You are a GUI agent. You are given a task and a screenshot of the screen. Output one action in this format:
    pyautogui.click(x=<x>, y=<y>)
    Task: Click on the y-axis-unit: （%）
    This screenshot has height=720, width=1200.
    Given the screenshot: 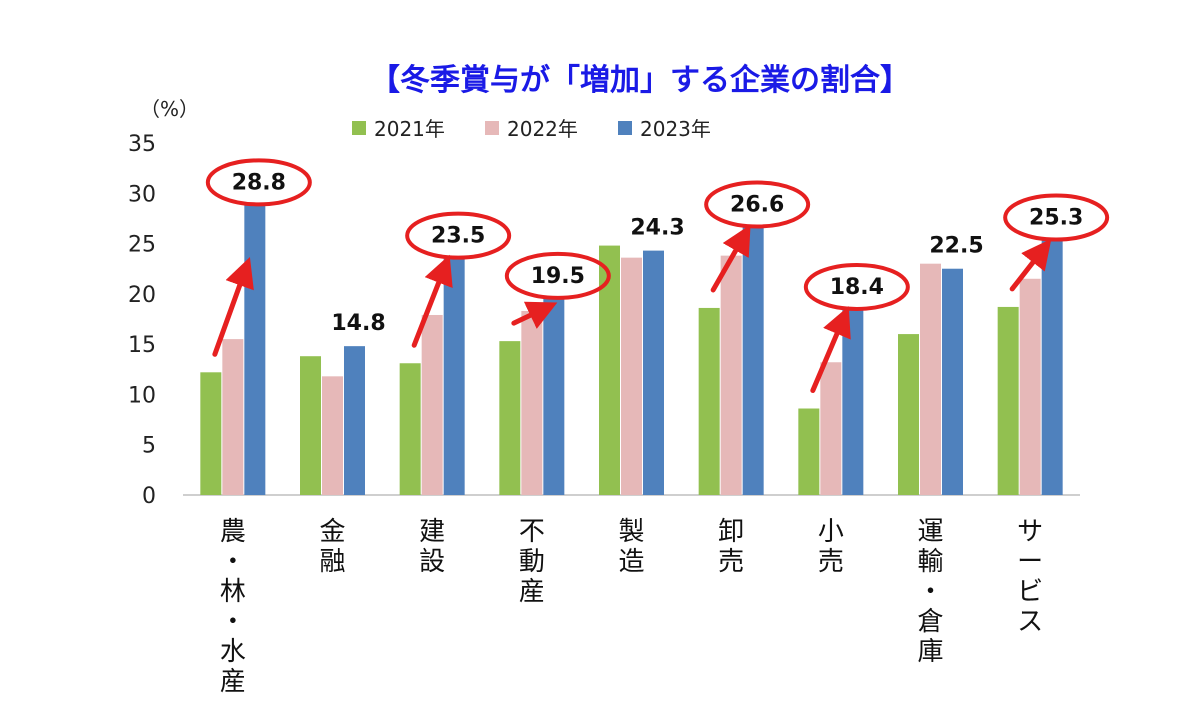 What is the action you would take?
    pyautogui.click(x=169, y=109)
    